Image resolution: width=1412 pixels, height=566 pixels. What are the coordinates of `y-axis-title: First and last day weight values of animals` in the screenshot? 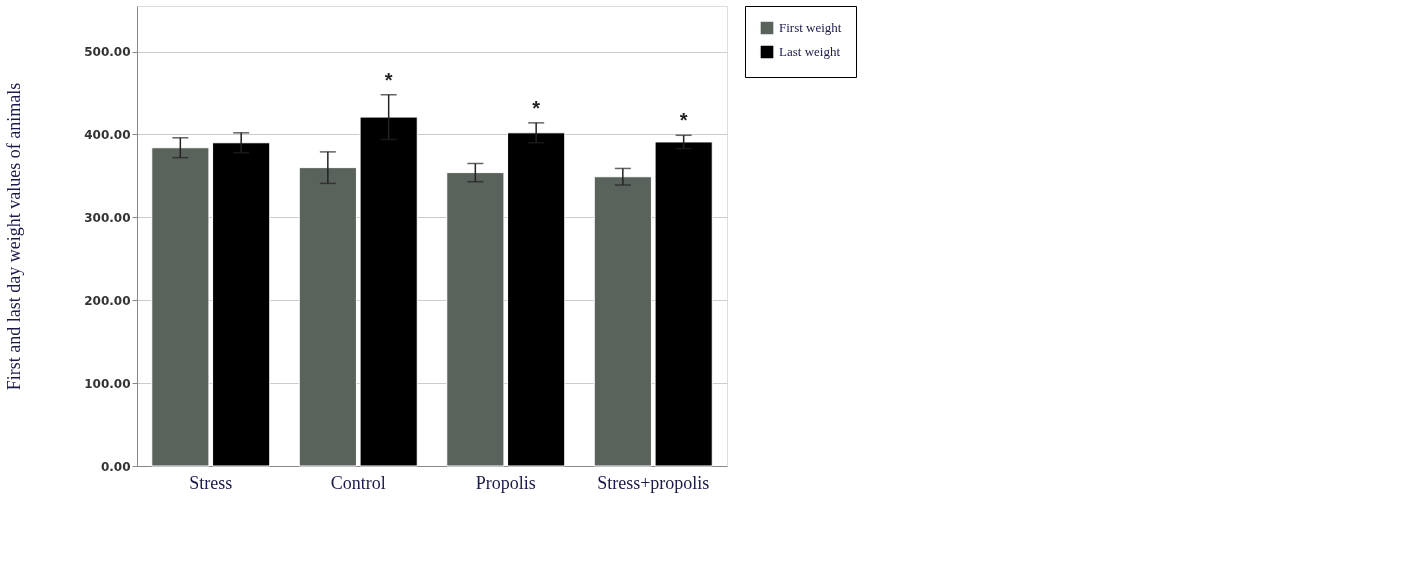 It's located at (14, 236).